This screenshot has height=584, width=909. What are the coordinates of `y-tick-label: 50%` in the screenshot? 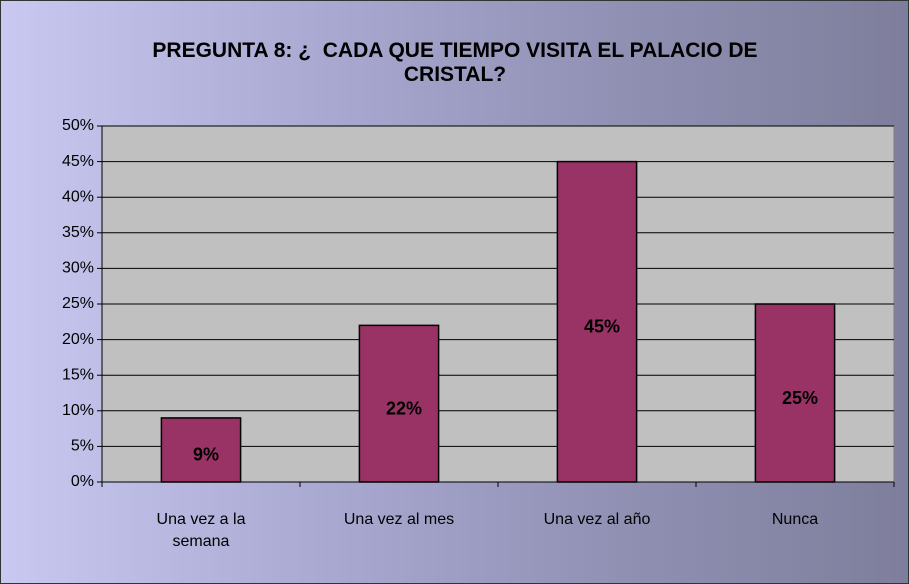 It's located at (78, 125).